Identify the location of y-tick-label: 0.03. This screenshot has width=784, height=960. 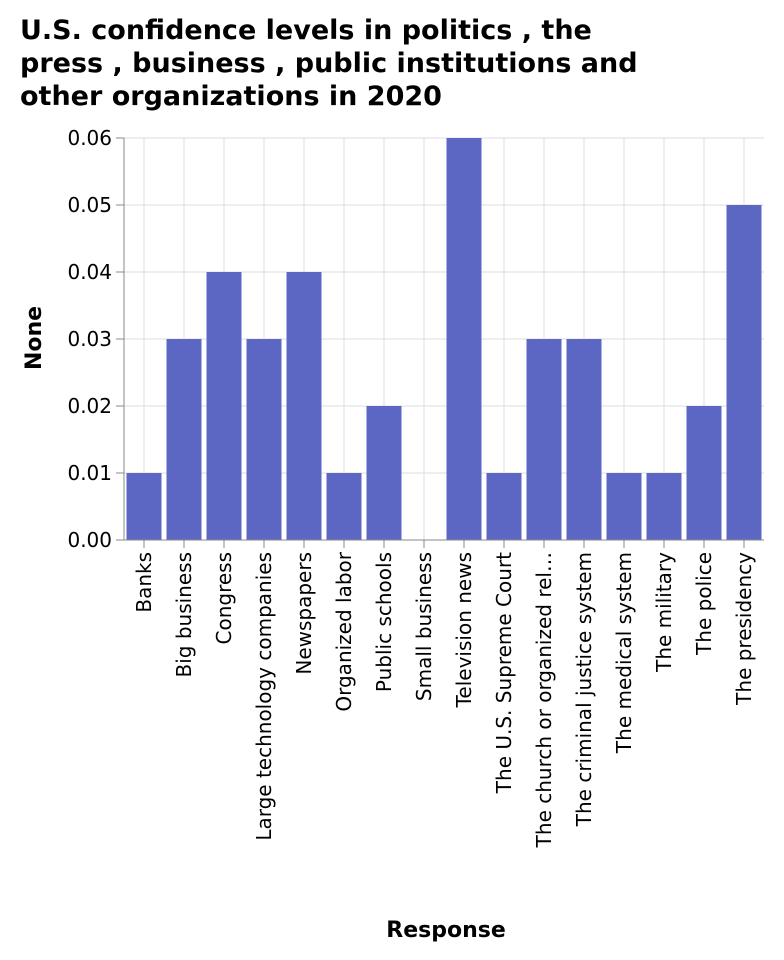
(89, 339).